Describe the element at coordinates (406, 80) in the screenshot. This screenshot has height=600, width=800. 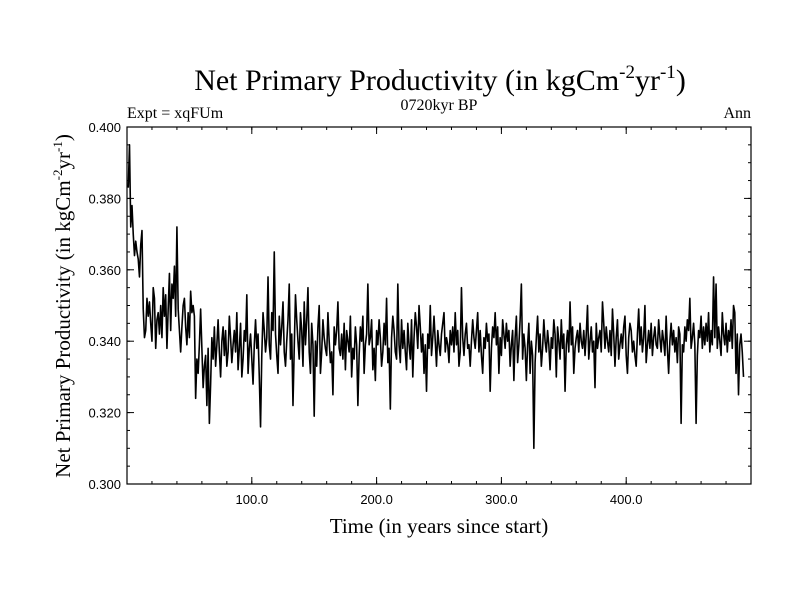
I see `title-main: Net Primary Productivity (in kgCm` at that location.